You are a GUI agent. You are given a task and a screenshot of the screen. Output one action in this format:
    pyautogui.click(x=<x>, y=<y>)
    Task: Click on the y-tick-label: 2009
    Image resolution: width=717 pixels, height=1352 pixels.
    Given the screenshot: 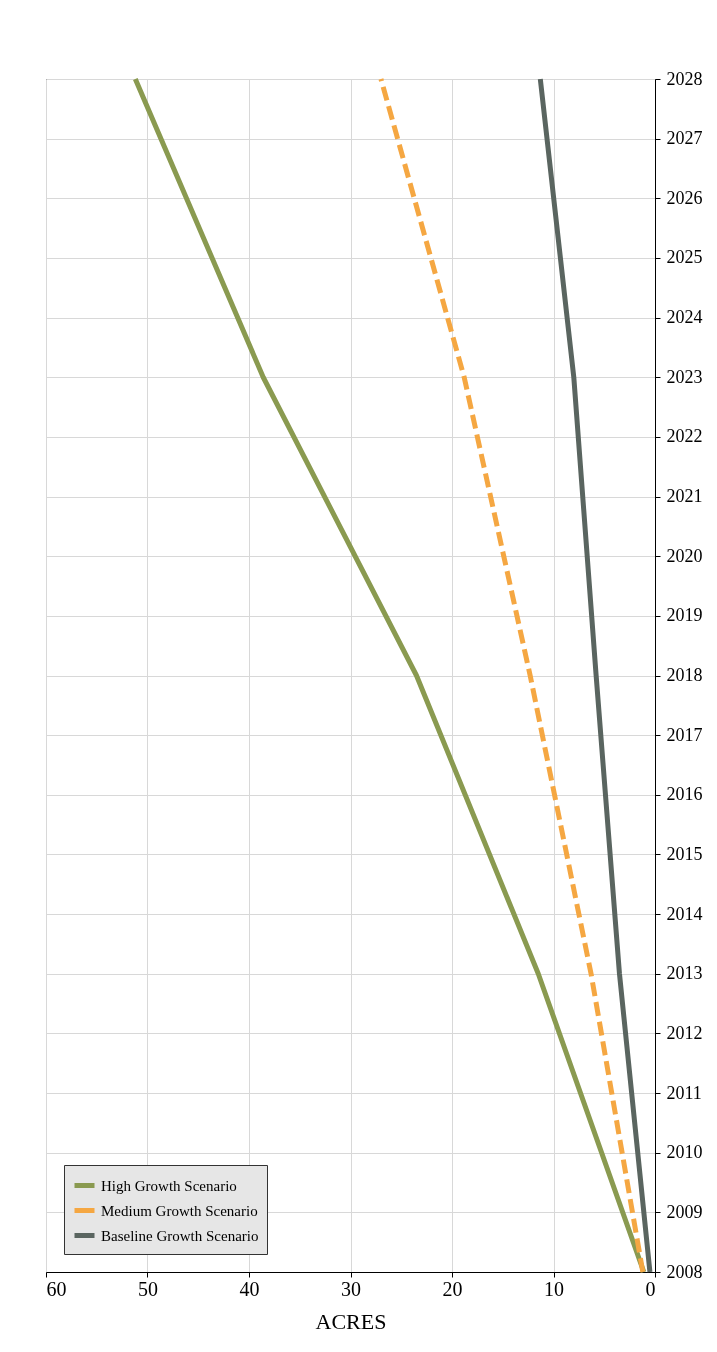 What is the action you would take?
    pyautogui.click(x=684, y=1211)
    